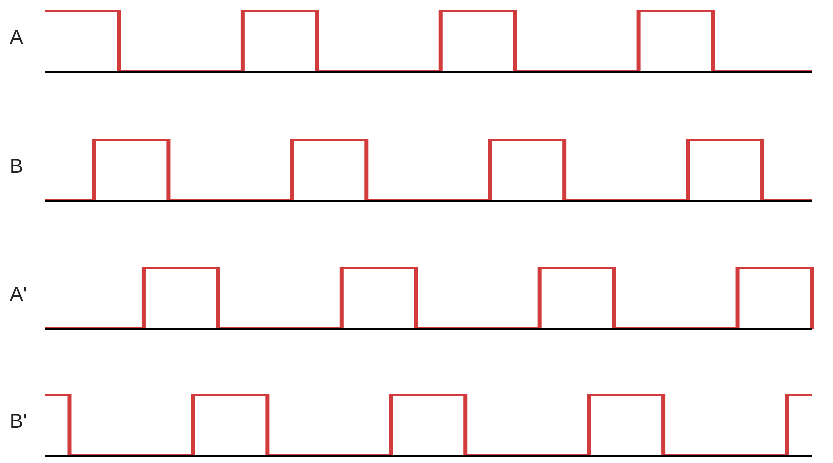 The height and width of the screenshot is (463, 833). I want to click on series-label: A', so click(19, 295).